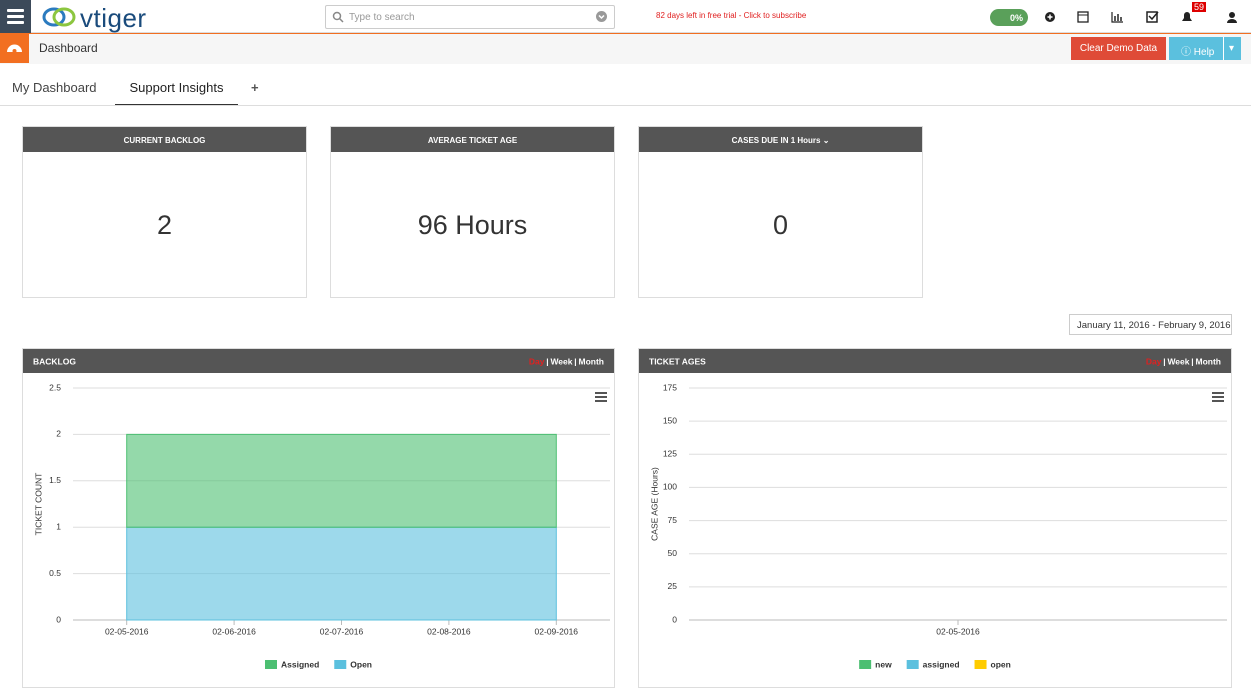 This screenshot has height=696, width=1251. I want to click on search-placeholder: Type to search, so click(382, 17).